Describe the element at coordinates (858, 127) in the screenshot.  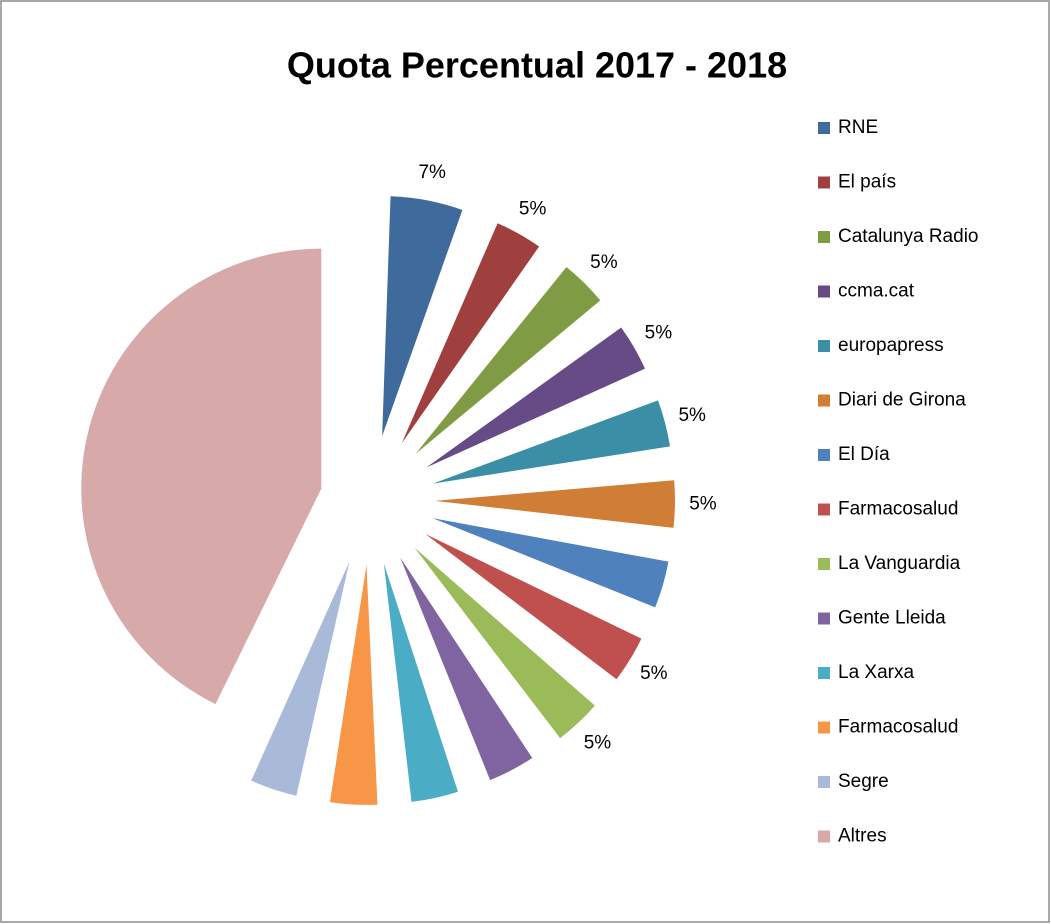
I see `legend-label: RNE` at that location.